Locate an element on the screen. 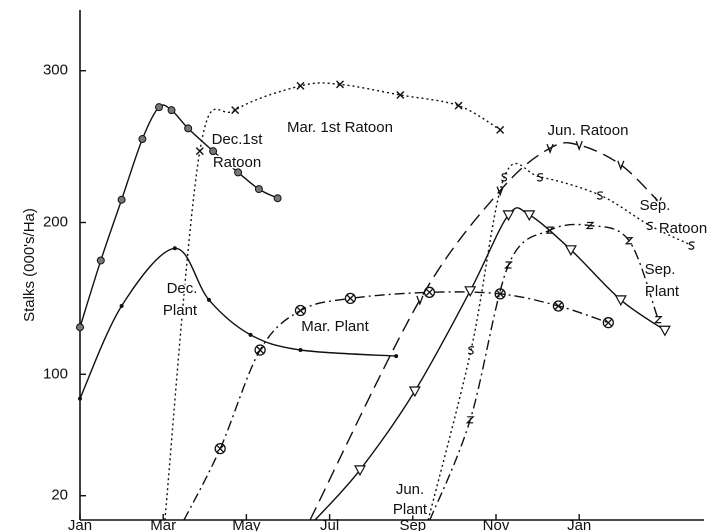  x-tick-label: Jul is located at coordinates (329, 524).